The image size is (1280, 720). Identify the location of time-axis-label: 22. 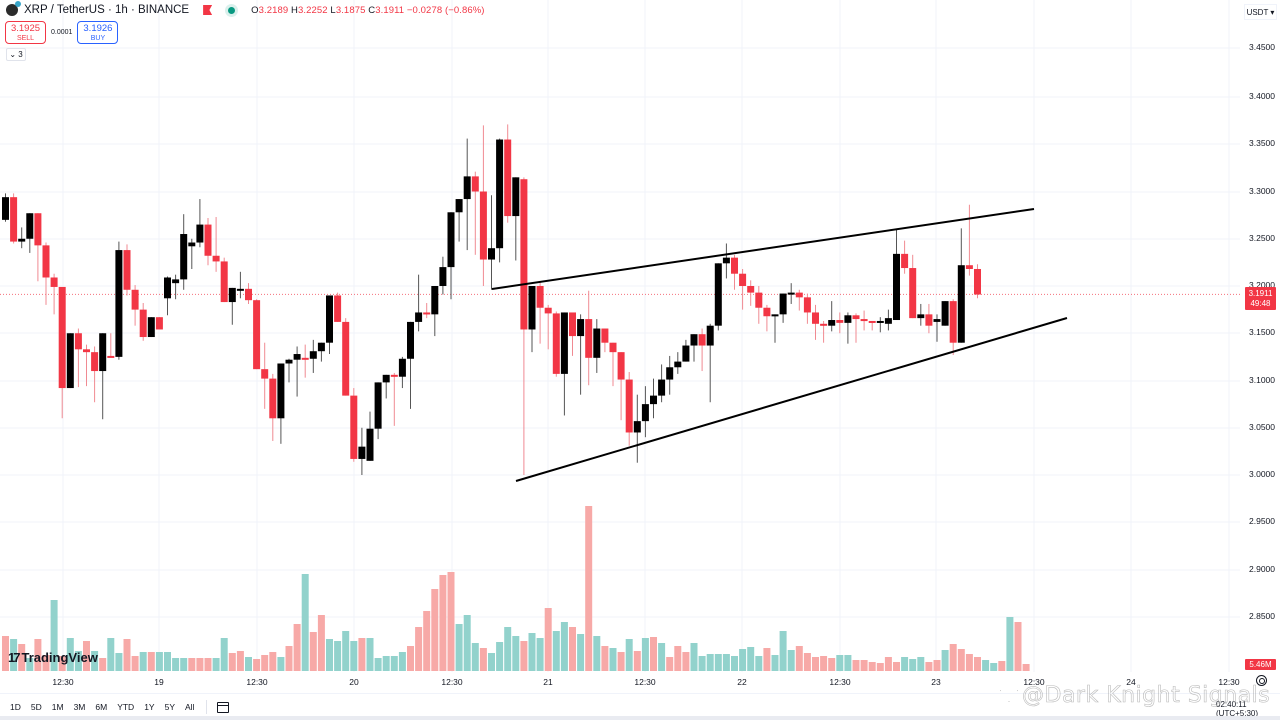
(742, 682).